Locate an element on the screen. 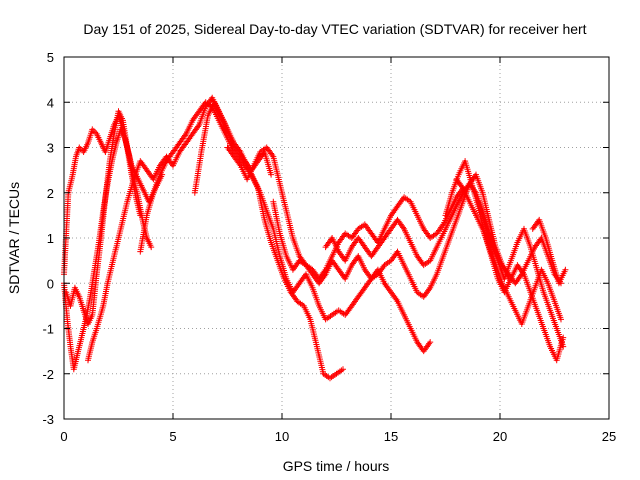  y-tick-label: 1 is located at coordinates (50, 238).